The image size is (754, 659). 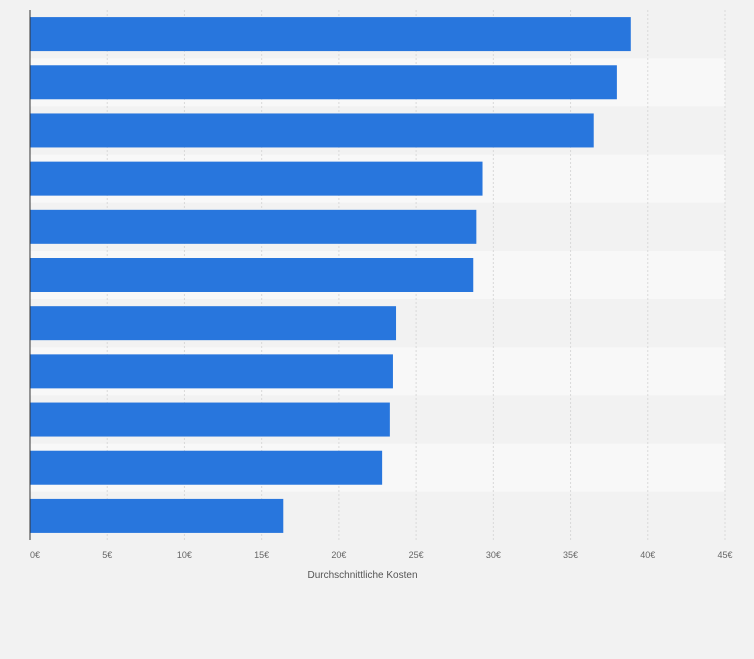 I want to click on x-tick-label: 45€, so click(x=724, y=555).